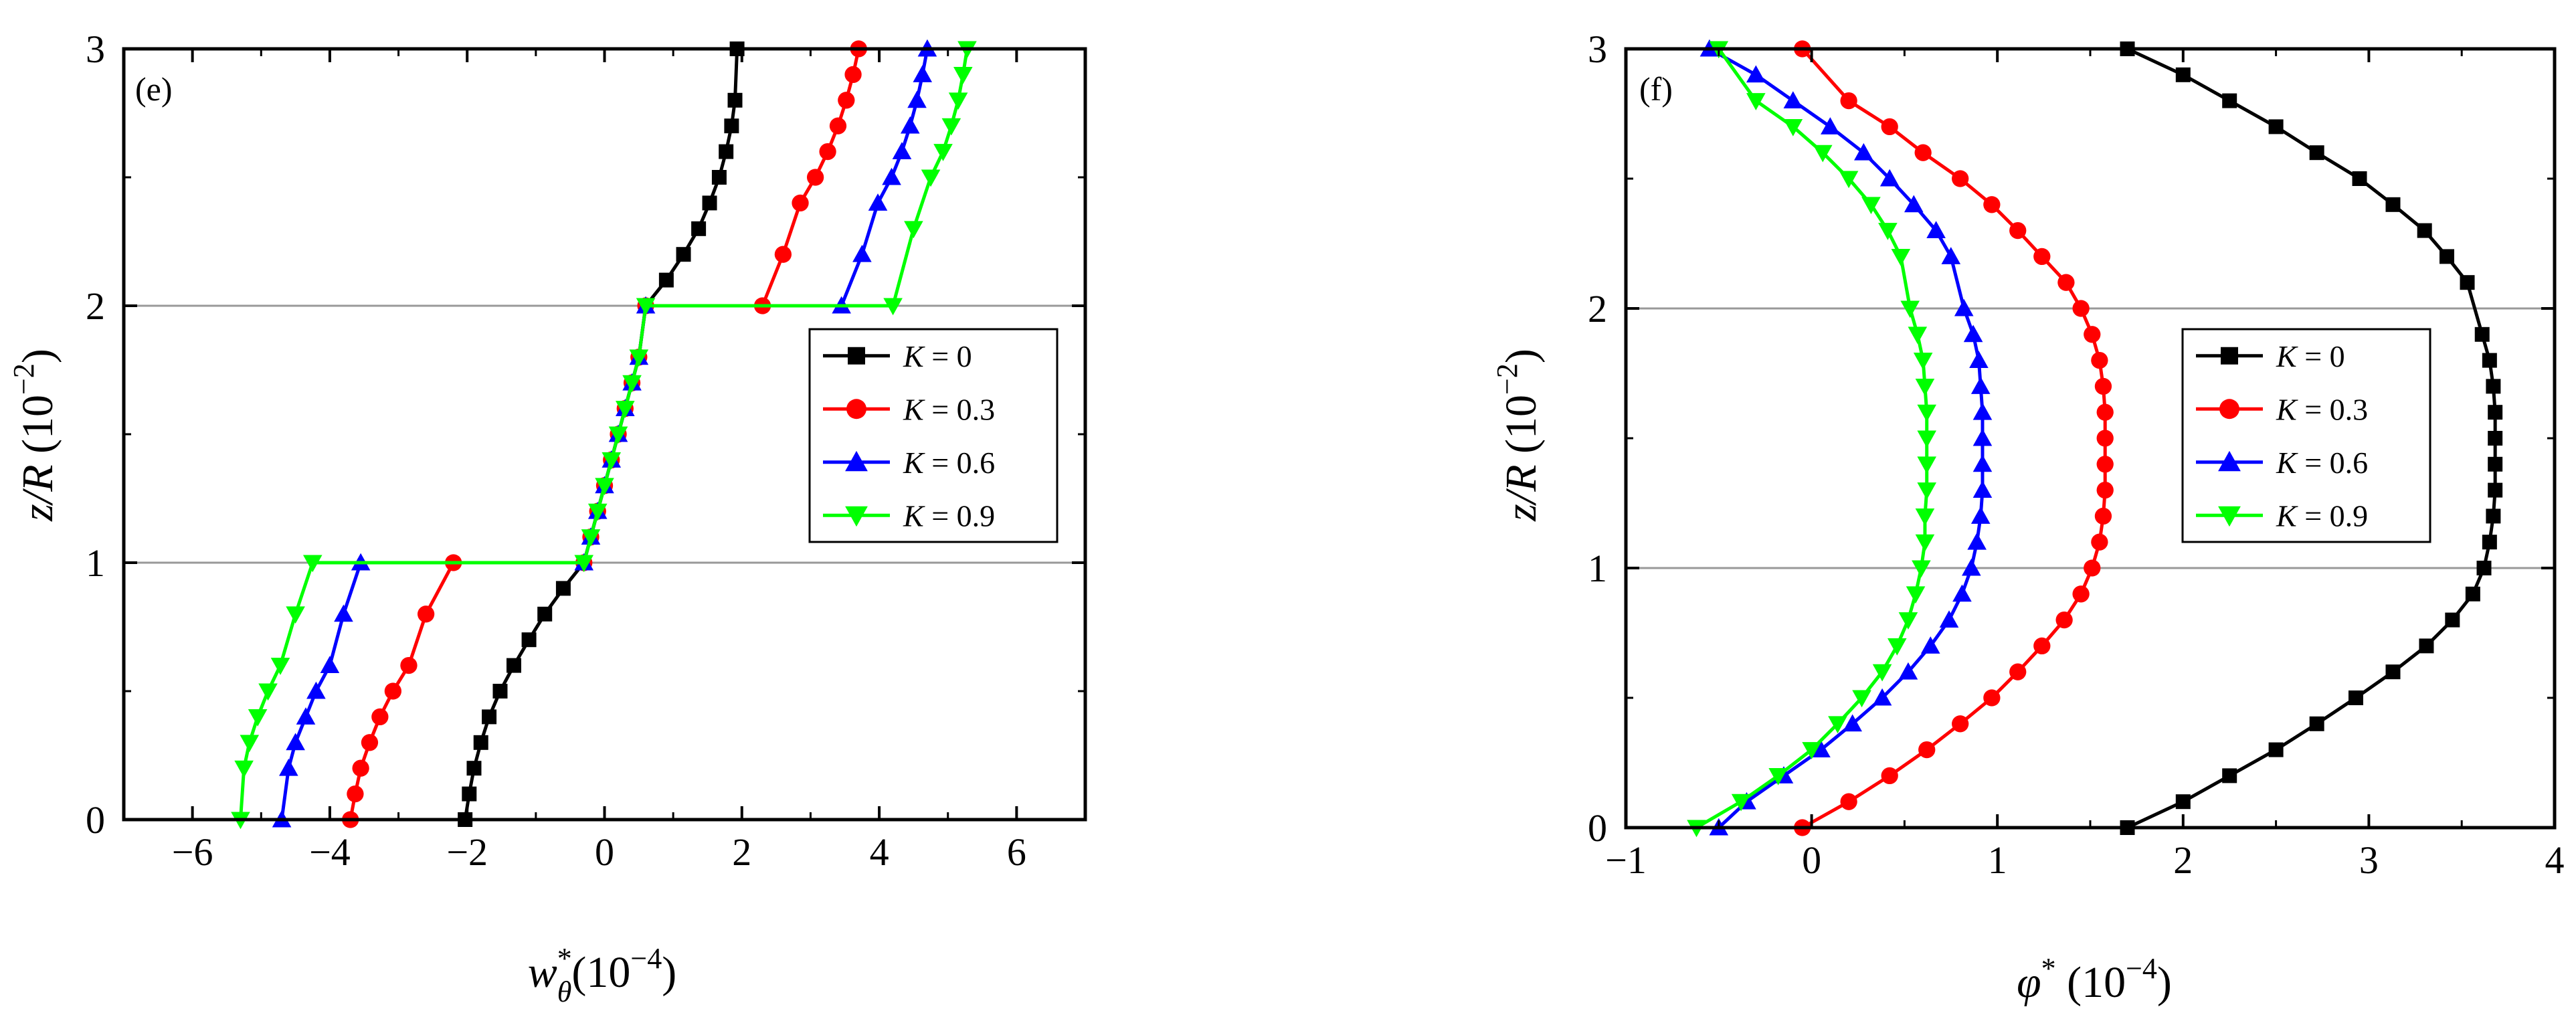 Image resolution: width=2576 pixels, height=1023 pixels. What do you see at coordinates (879, 852) in the screenshot?
I see `x-tick-label: 4` at bounding box center [879, 852].